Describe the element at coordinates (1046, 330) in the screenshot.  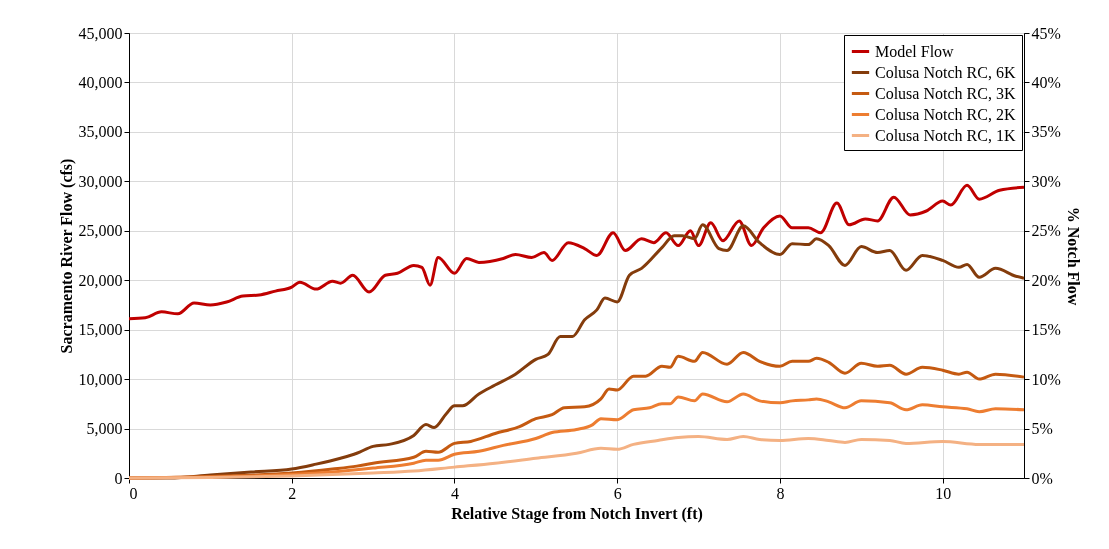
I see `y2-tick-label: 15%` at that location.